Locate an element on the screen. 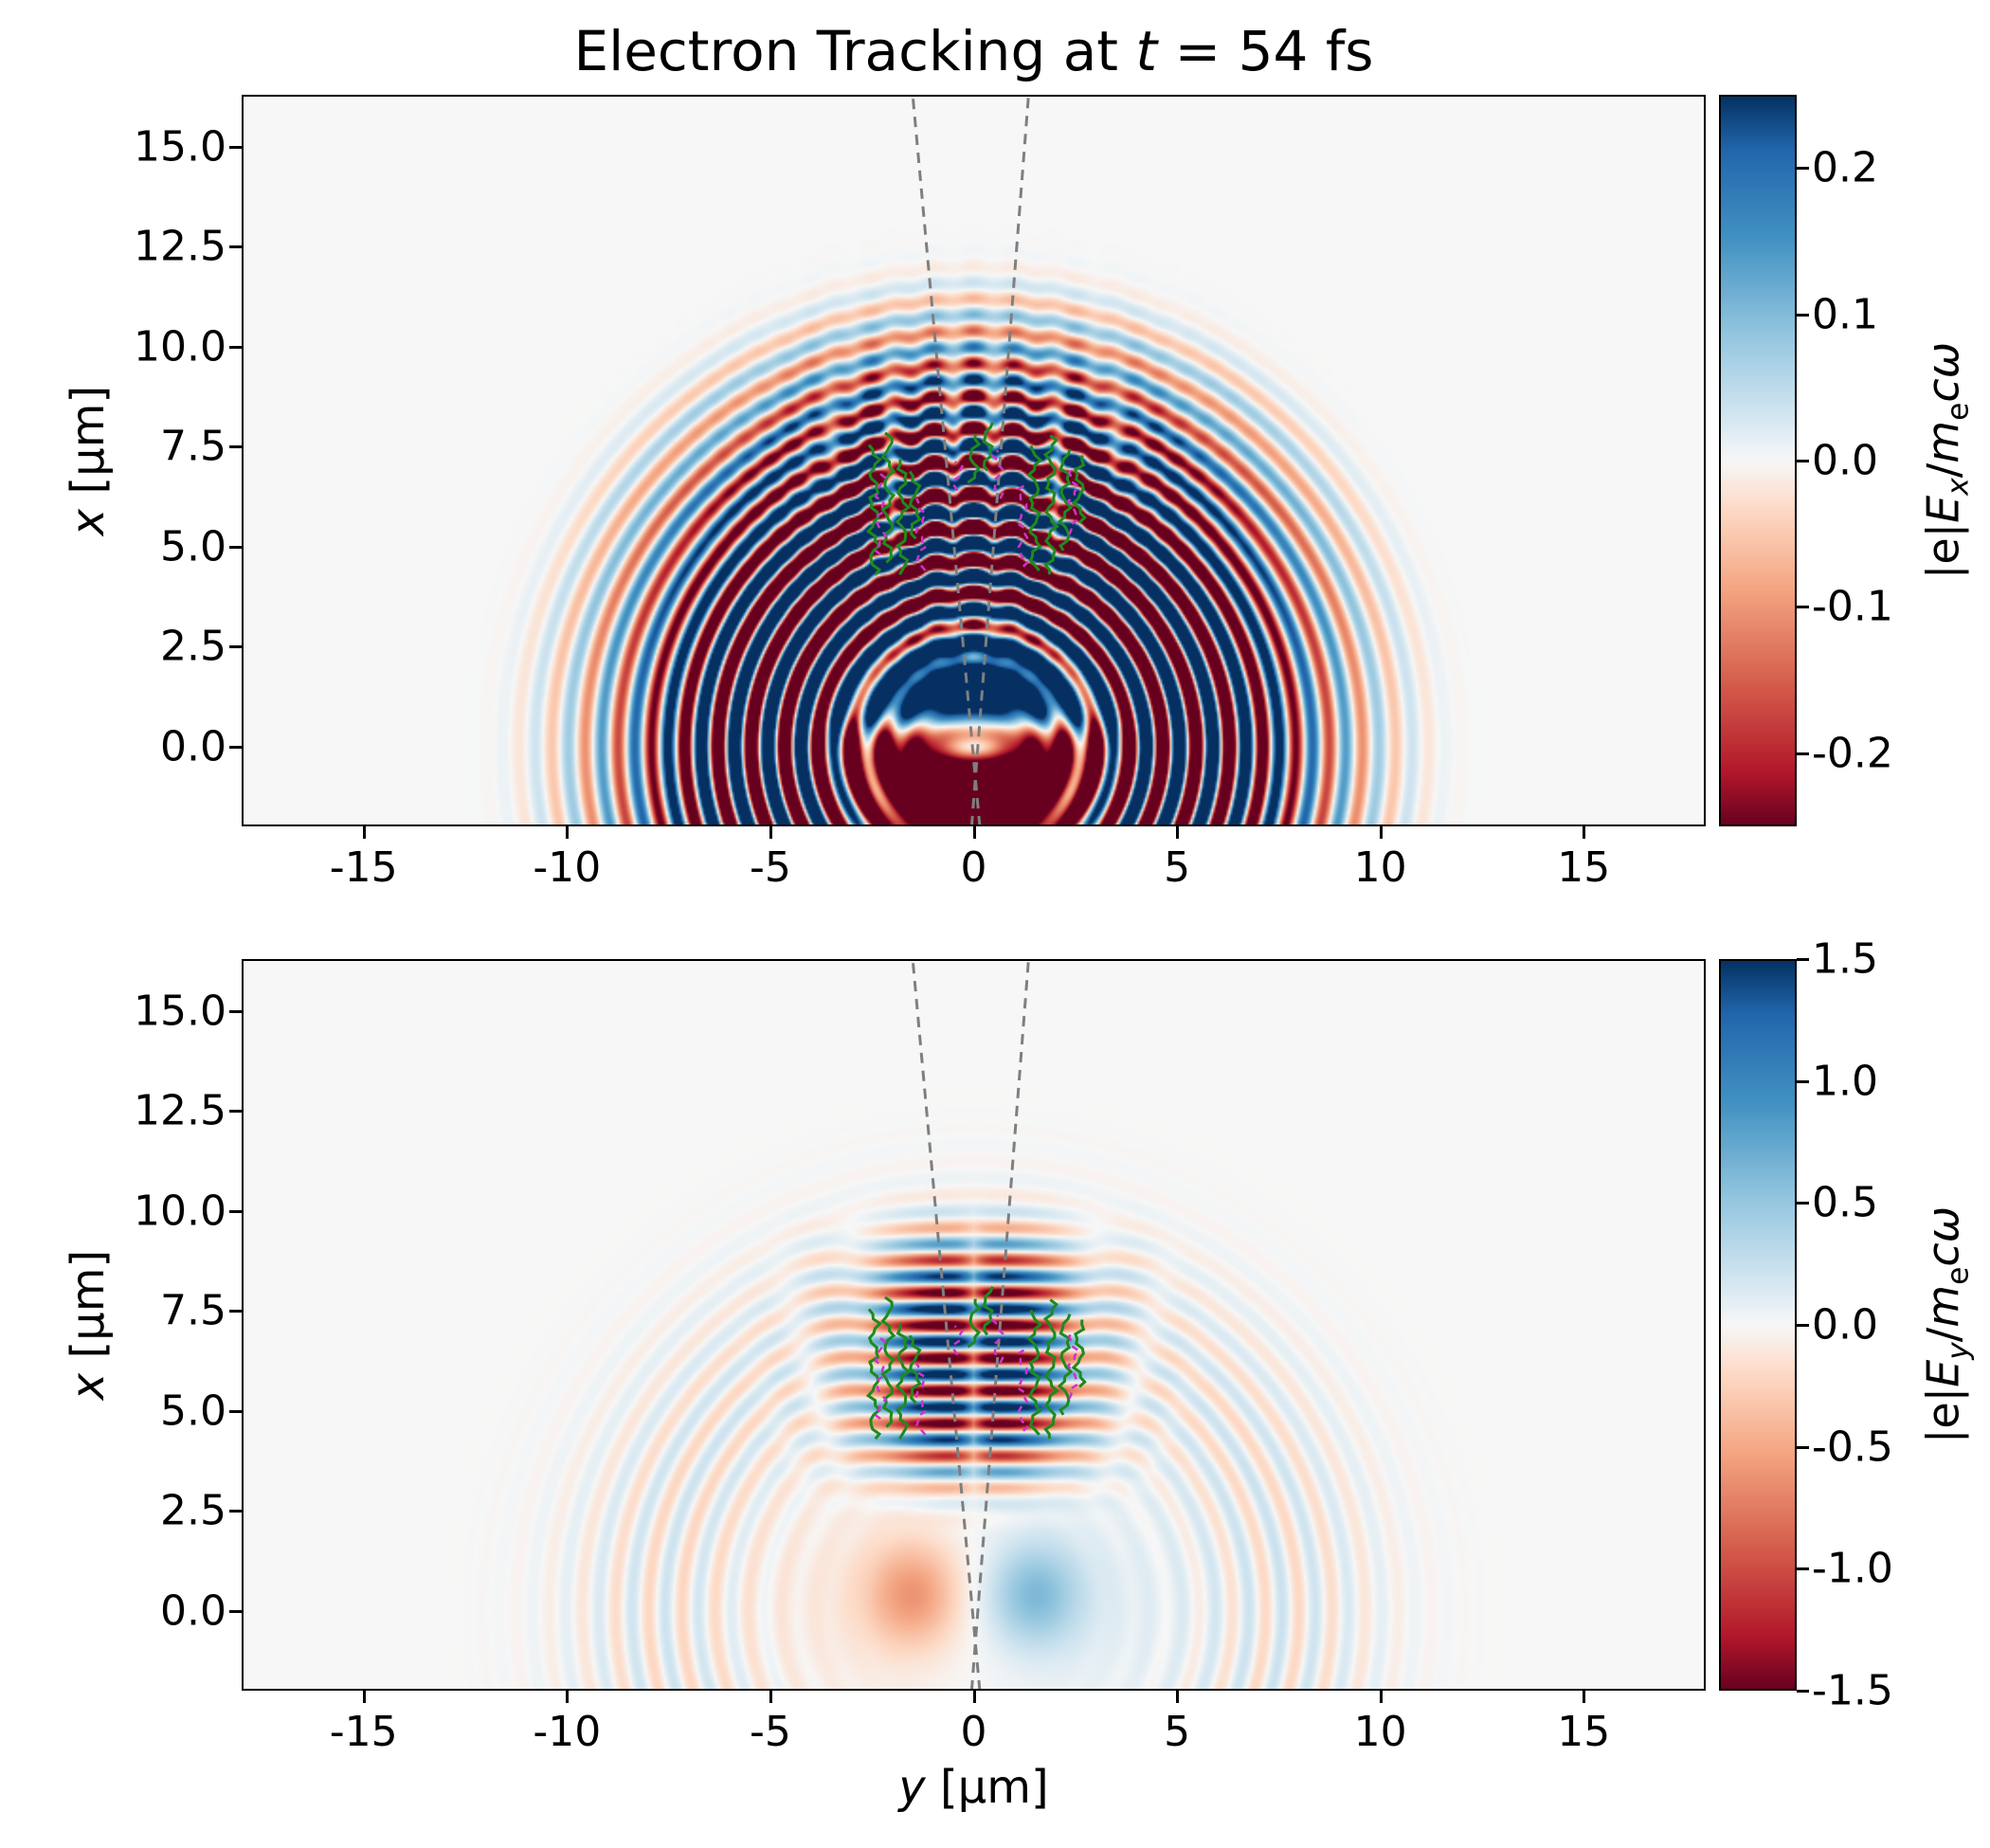  ex-colorbar: |e|Ex/mecω 0.2 0.1 0.0 -0.1 -0.2 is located at coordinates (1847, 461).